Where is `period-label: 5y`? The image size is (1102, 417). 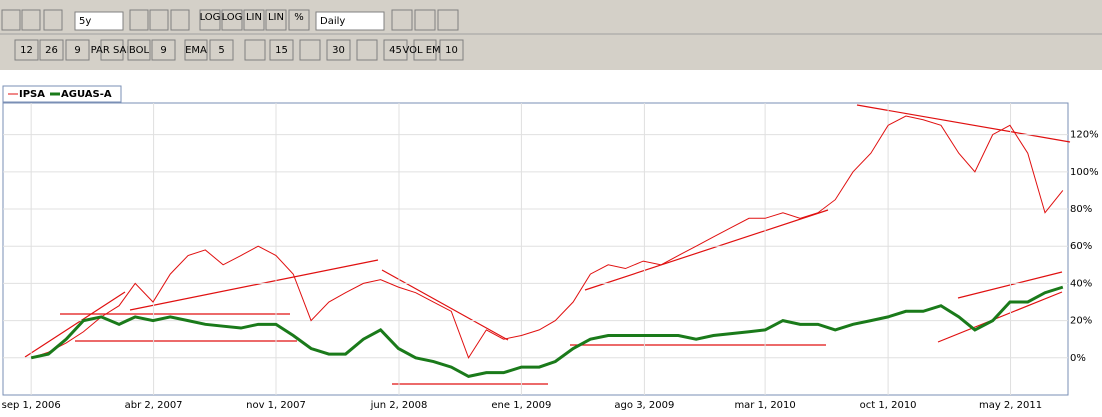
period-label: 5y is located at coordinates (85, 21).